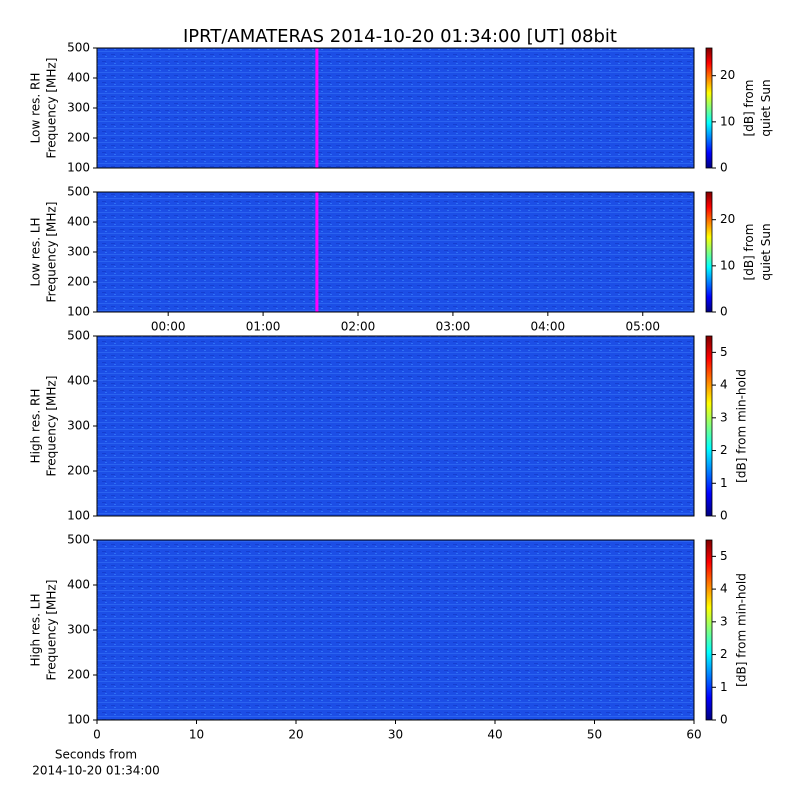 This screenshot has height=800, width=800. What do you see at coordinates (36, 426) in the screenshot?
I see `y-axis-label: High res. RH` at bounding box center [36, 426].